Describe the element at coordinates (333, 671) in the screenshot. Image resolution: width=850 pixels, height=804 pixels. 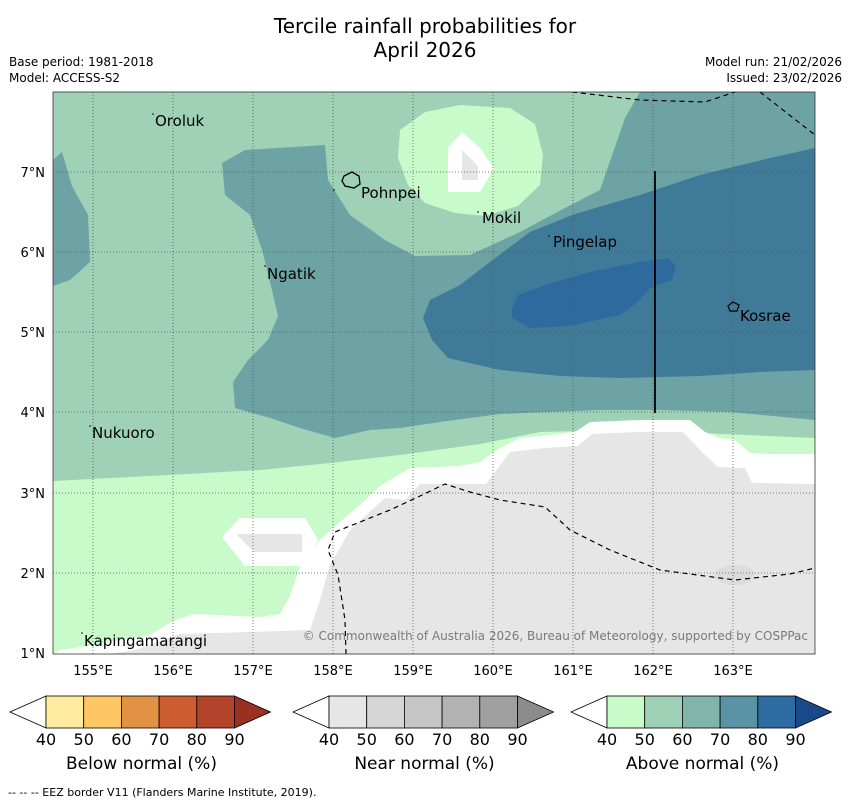
I see `lon-tick-label: 158°E` at that location.